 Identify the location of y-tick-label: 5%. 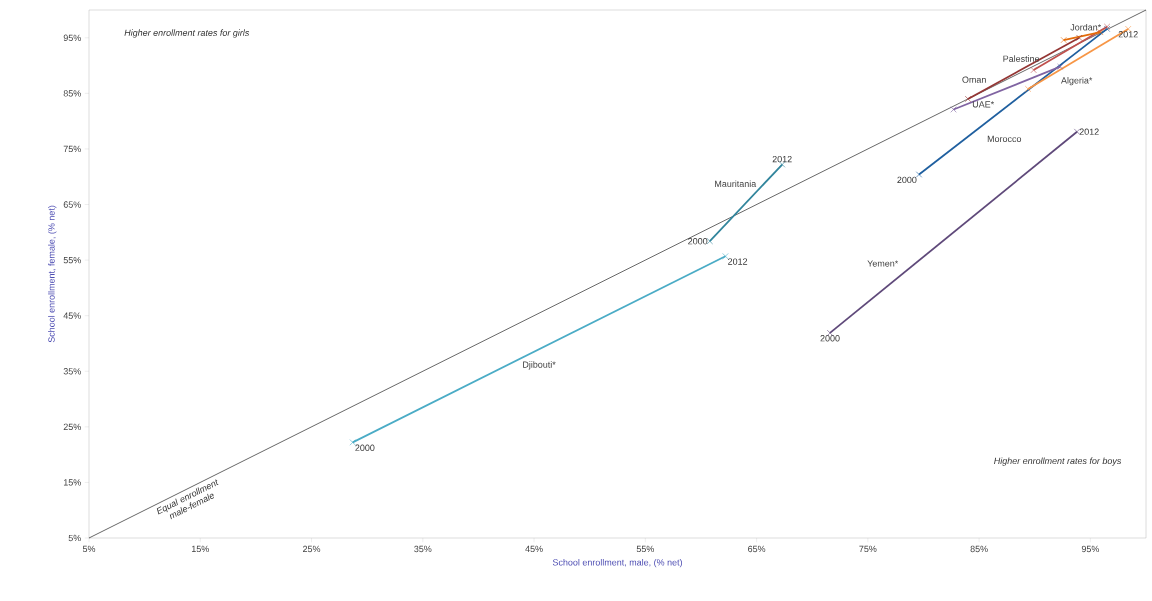
(74, 538).